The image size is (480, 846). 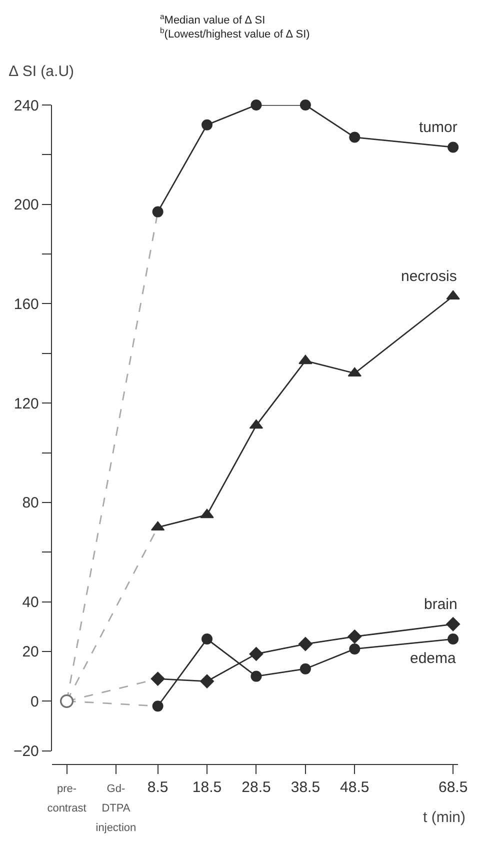 What do you see at coordinates (157, 787) in the screenshot?
I see `x-tick-label: 8.5` at bounding box center [157, 787].